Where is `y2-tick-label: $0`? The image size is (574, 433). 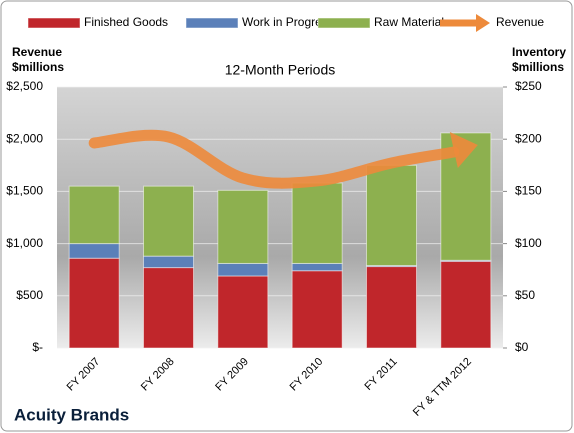
y2-tick-label: $0 is located at coordinates (522, 347).